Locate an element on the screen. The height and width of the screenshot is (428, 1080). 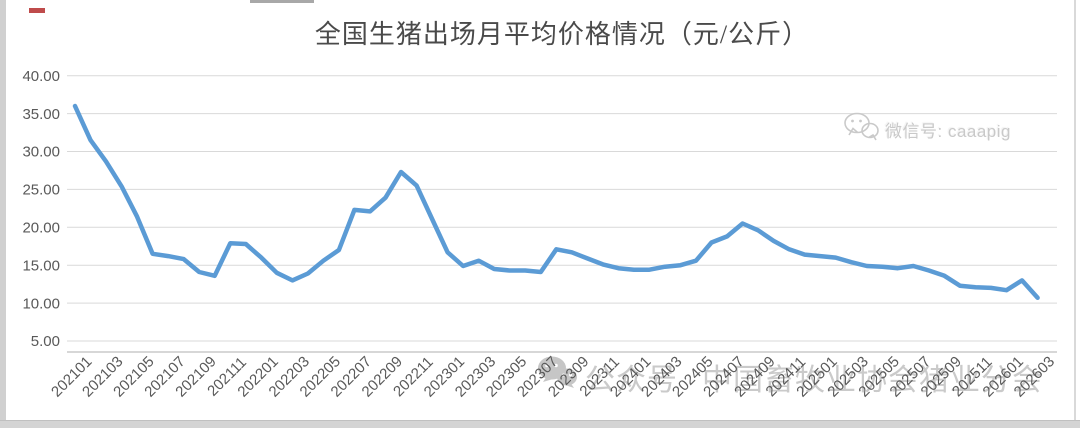
y-tick-label: 30.00 is located at coordinates (41, 152).